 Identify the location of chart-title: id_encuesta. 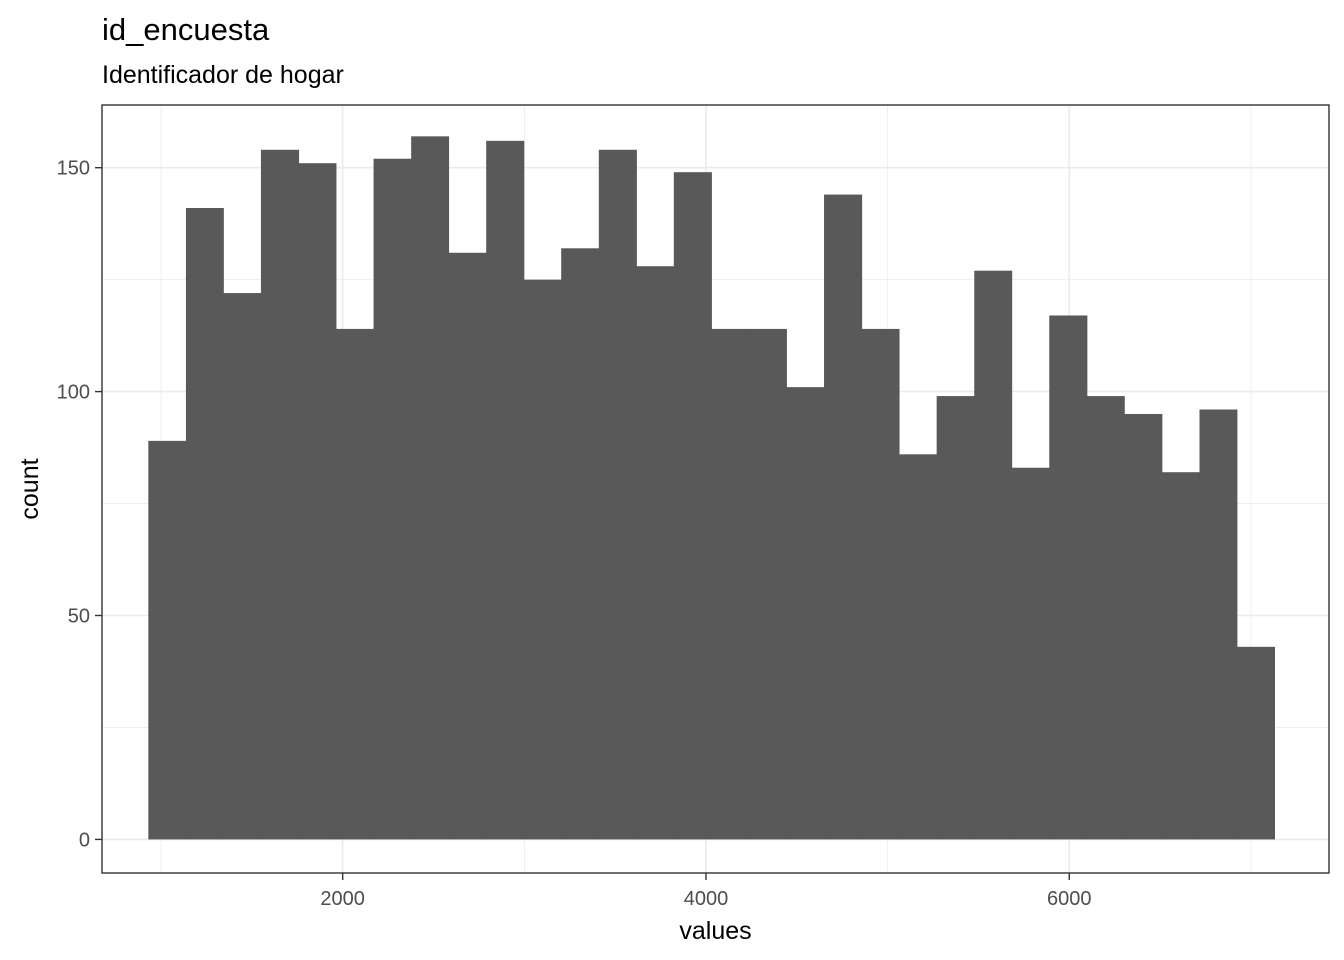
(186, 29).